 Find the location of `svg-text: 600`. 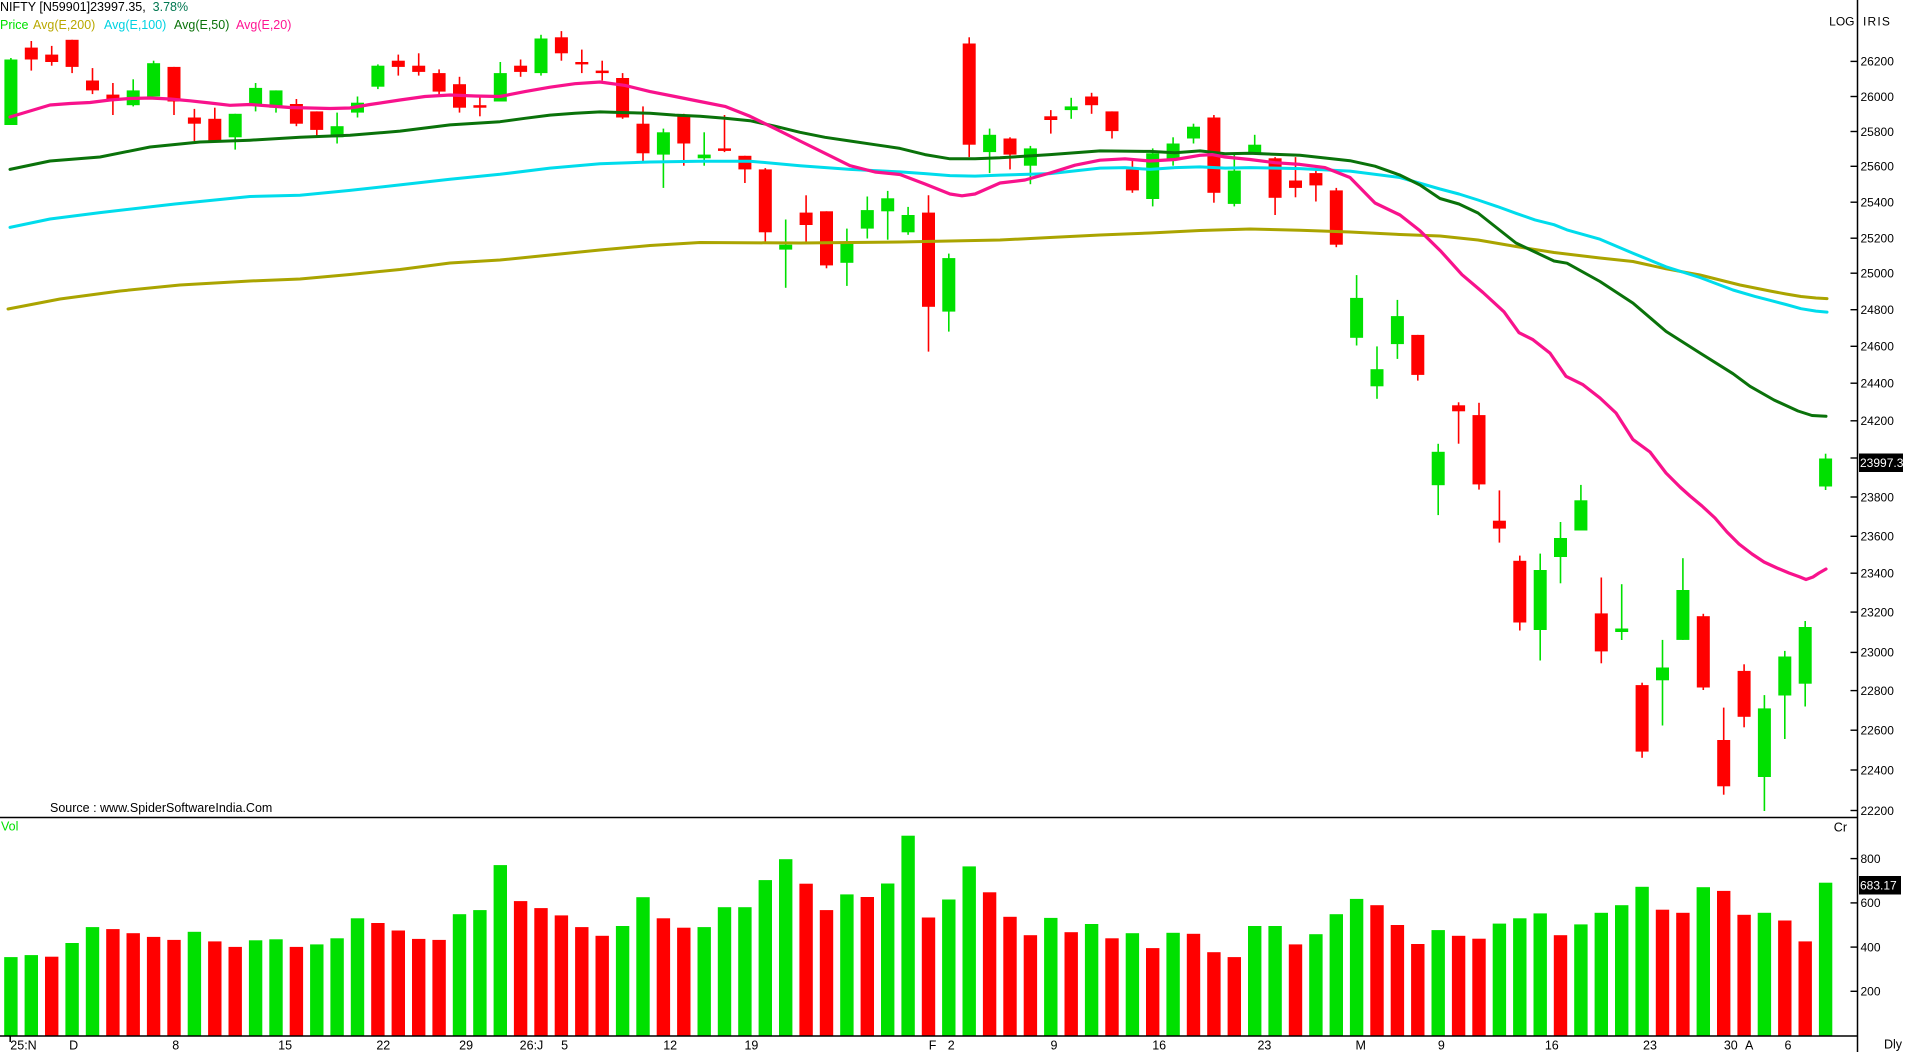

svg-text: 600 is located at coordinates (1871, 903).